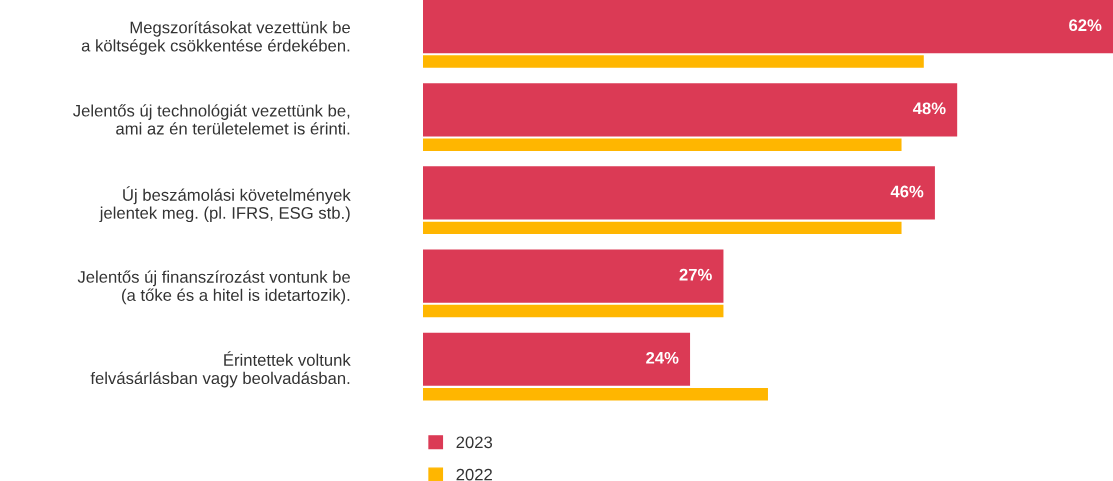 The height and width of the screenshot is (481, 1113). What do you see at coordinates (211, 119) in the screenshot?
I see `y-tick-label: Jelentős új technológiát vezettünk be, ami az én területelemet is érinti.` at bounding box center [211, 119].